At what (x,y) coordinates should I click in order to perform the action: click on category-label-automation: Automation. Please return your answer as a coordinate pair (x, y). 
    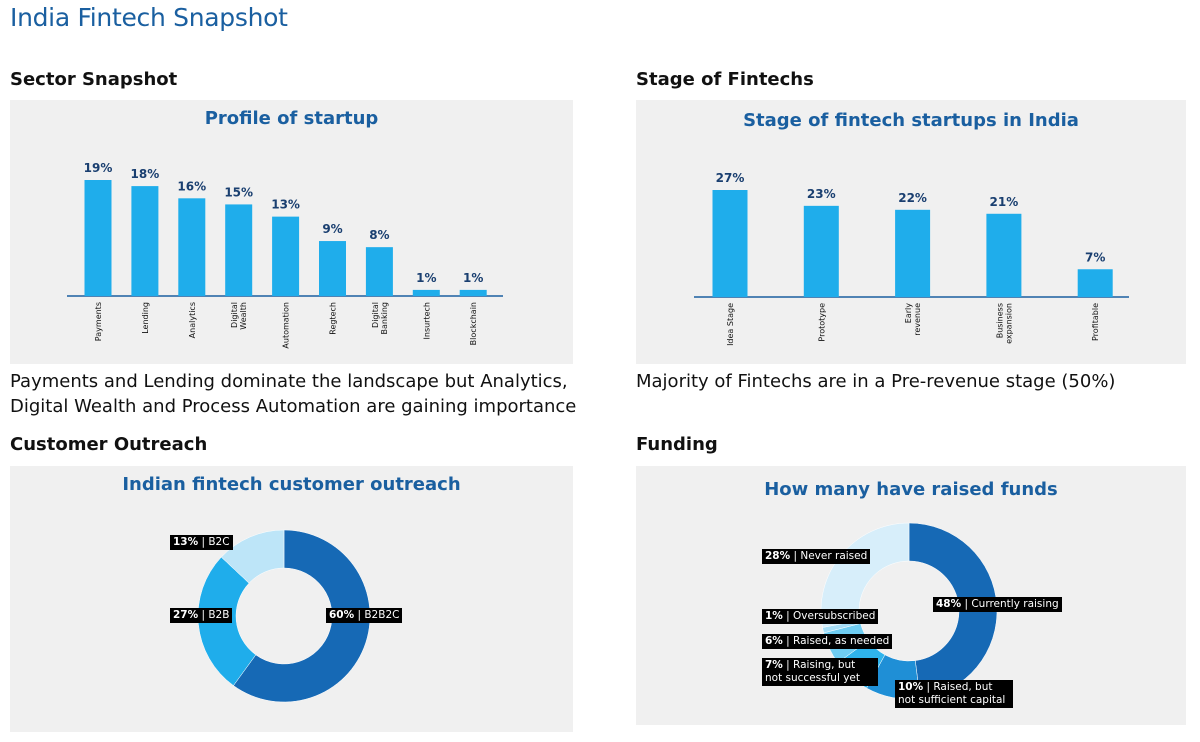
    Looking at the image, I should click on (286, 325).